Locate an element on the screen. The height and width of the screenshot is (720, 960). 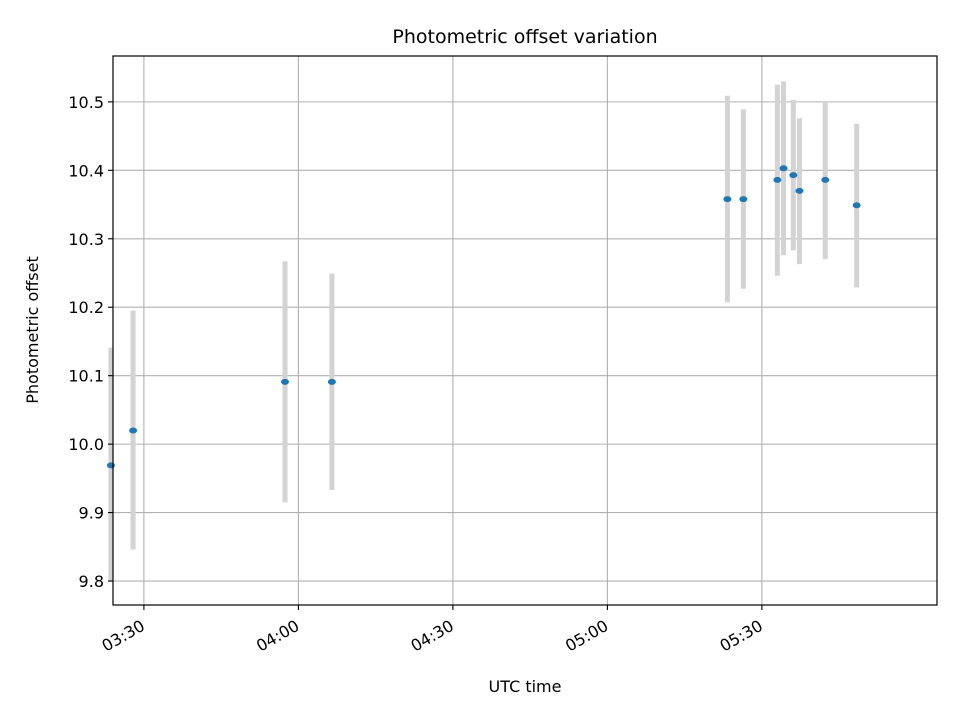
y-axis-label: Photometric offset is located at coordinates (32, 330).